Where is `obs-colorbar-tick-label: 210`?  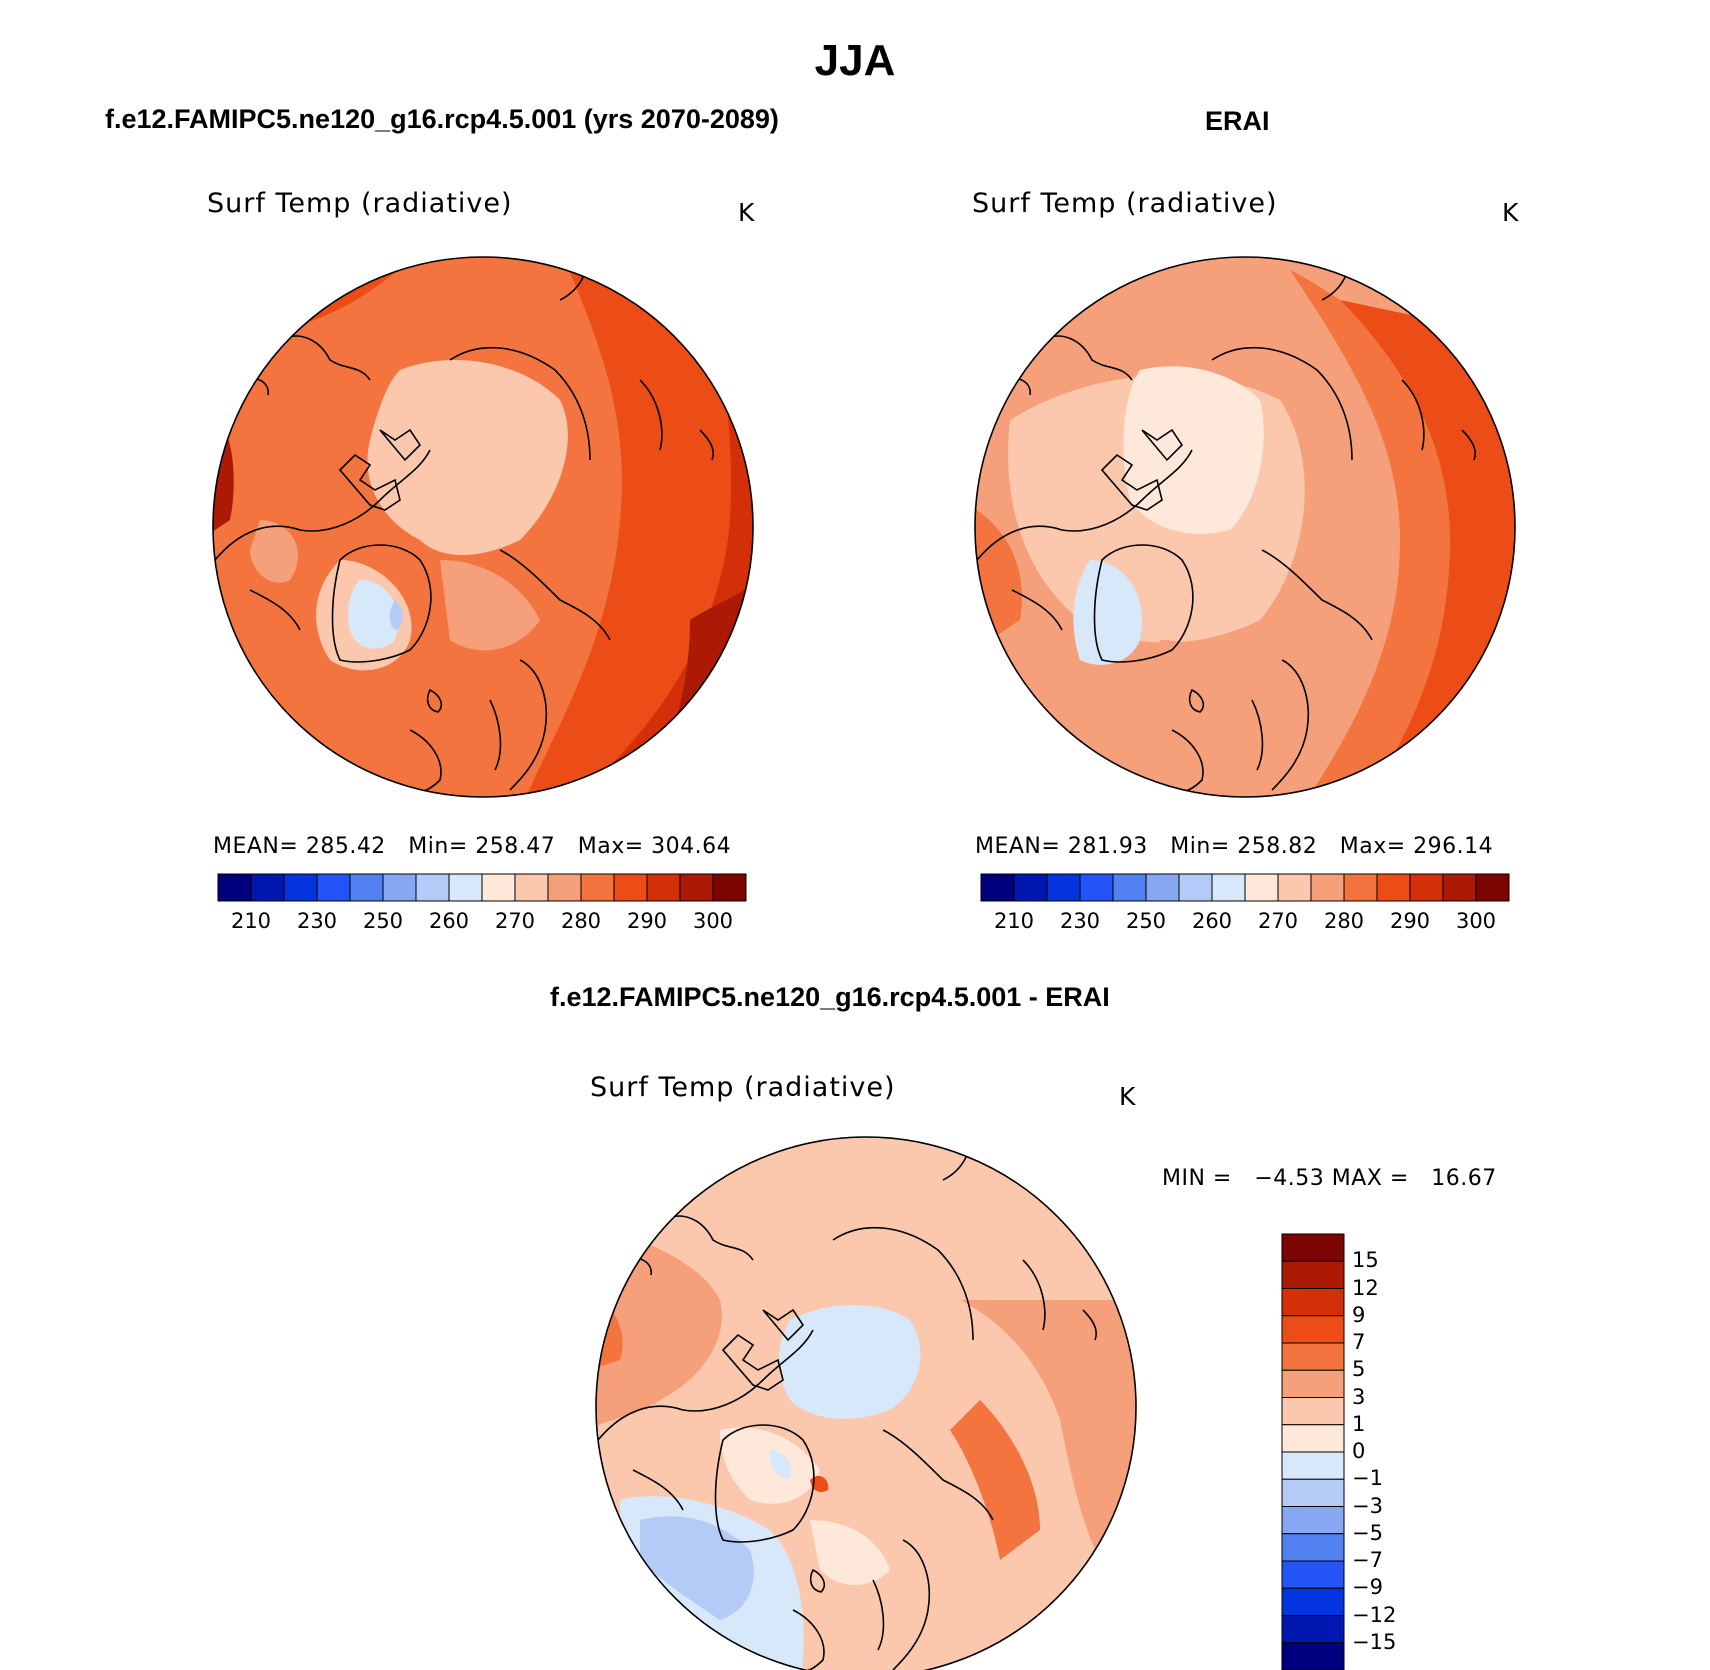
obs-colorbar-tick-label: 210 is located at coordinates (1014, 921).